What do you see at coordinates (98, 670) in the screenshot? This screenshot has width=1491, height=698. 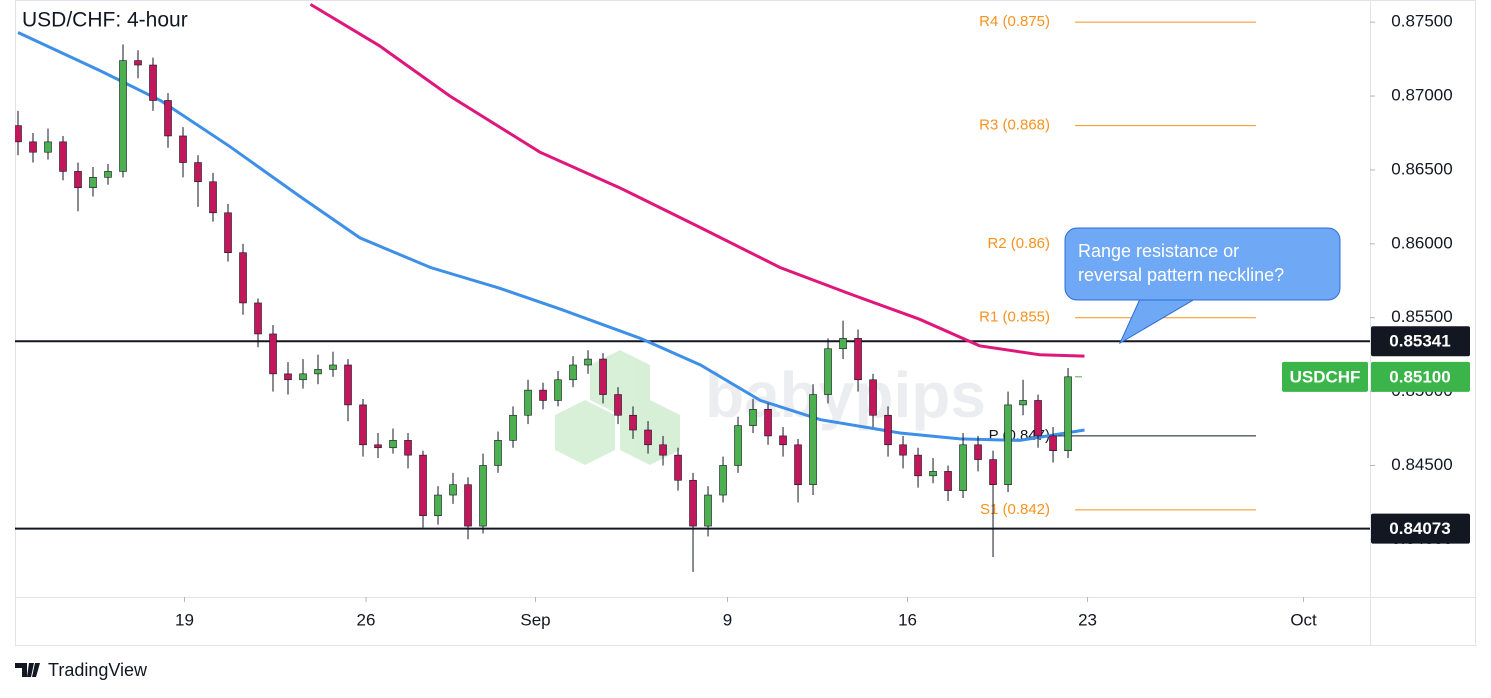 I see `brand-text: TradingView` at bounding box center [98, 670].